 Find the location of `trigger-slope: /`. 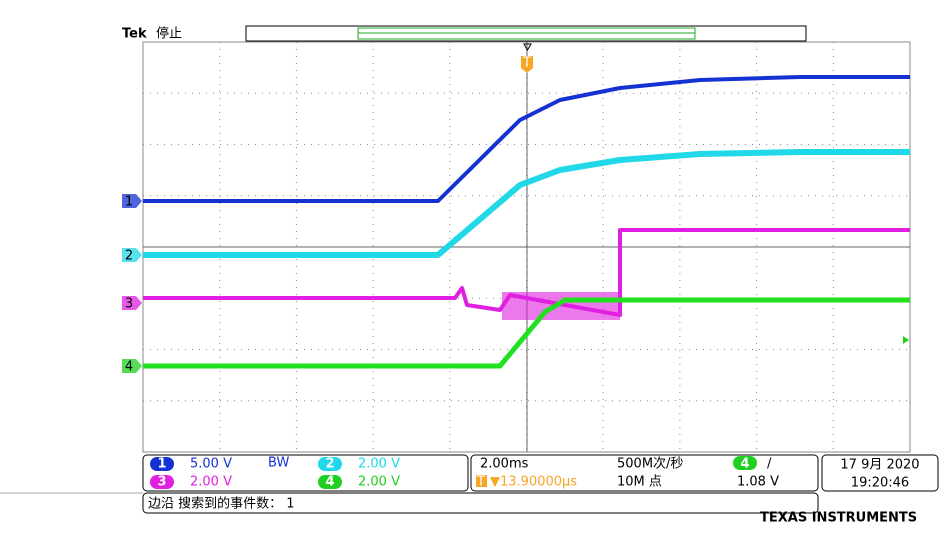

trigger-slope: / is located at coordinates (769, 464).